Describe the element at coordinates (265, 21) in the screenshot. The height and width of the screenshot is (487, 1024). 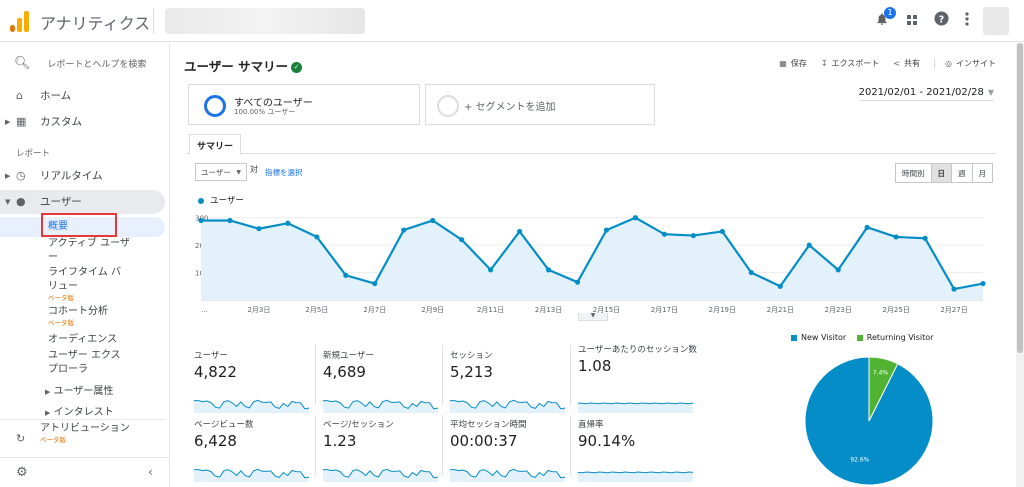
I see `account-selector` at that location.